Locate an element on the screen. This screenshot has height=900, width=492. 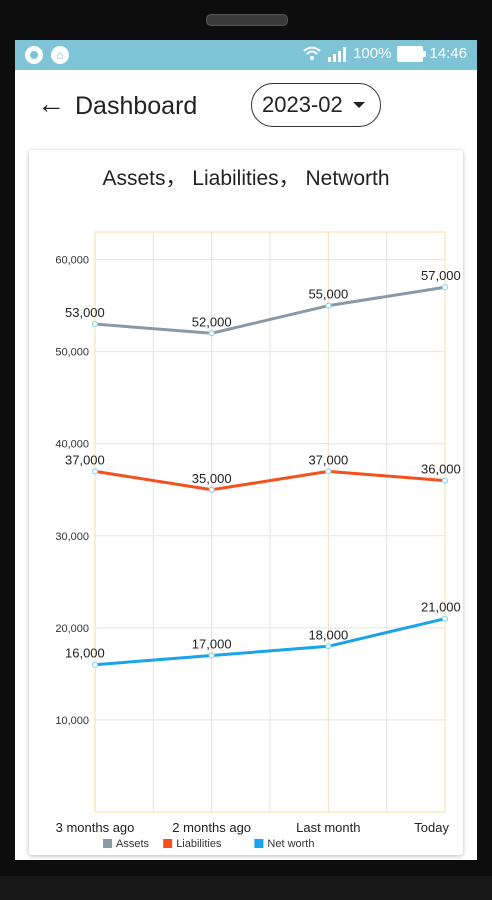
y-tick-label: 50,000 is located at coordinates (72, 353).